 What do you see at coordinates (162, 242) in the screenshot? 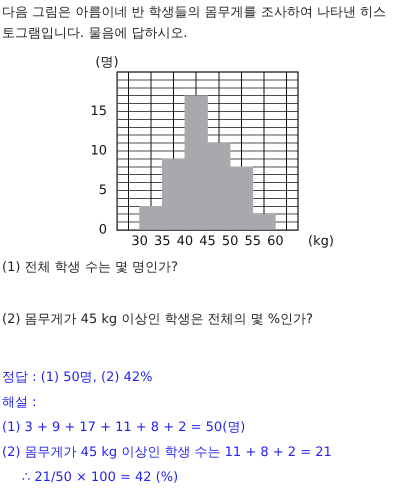
I see `x-tick-label: 35` at bounding box center [162, 242].